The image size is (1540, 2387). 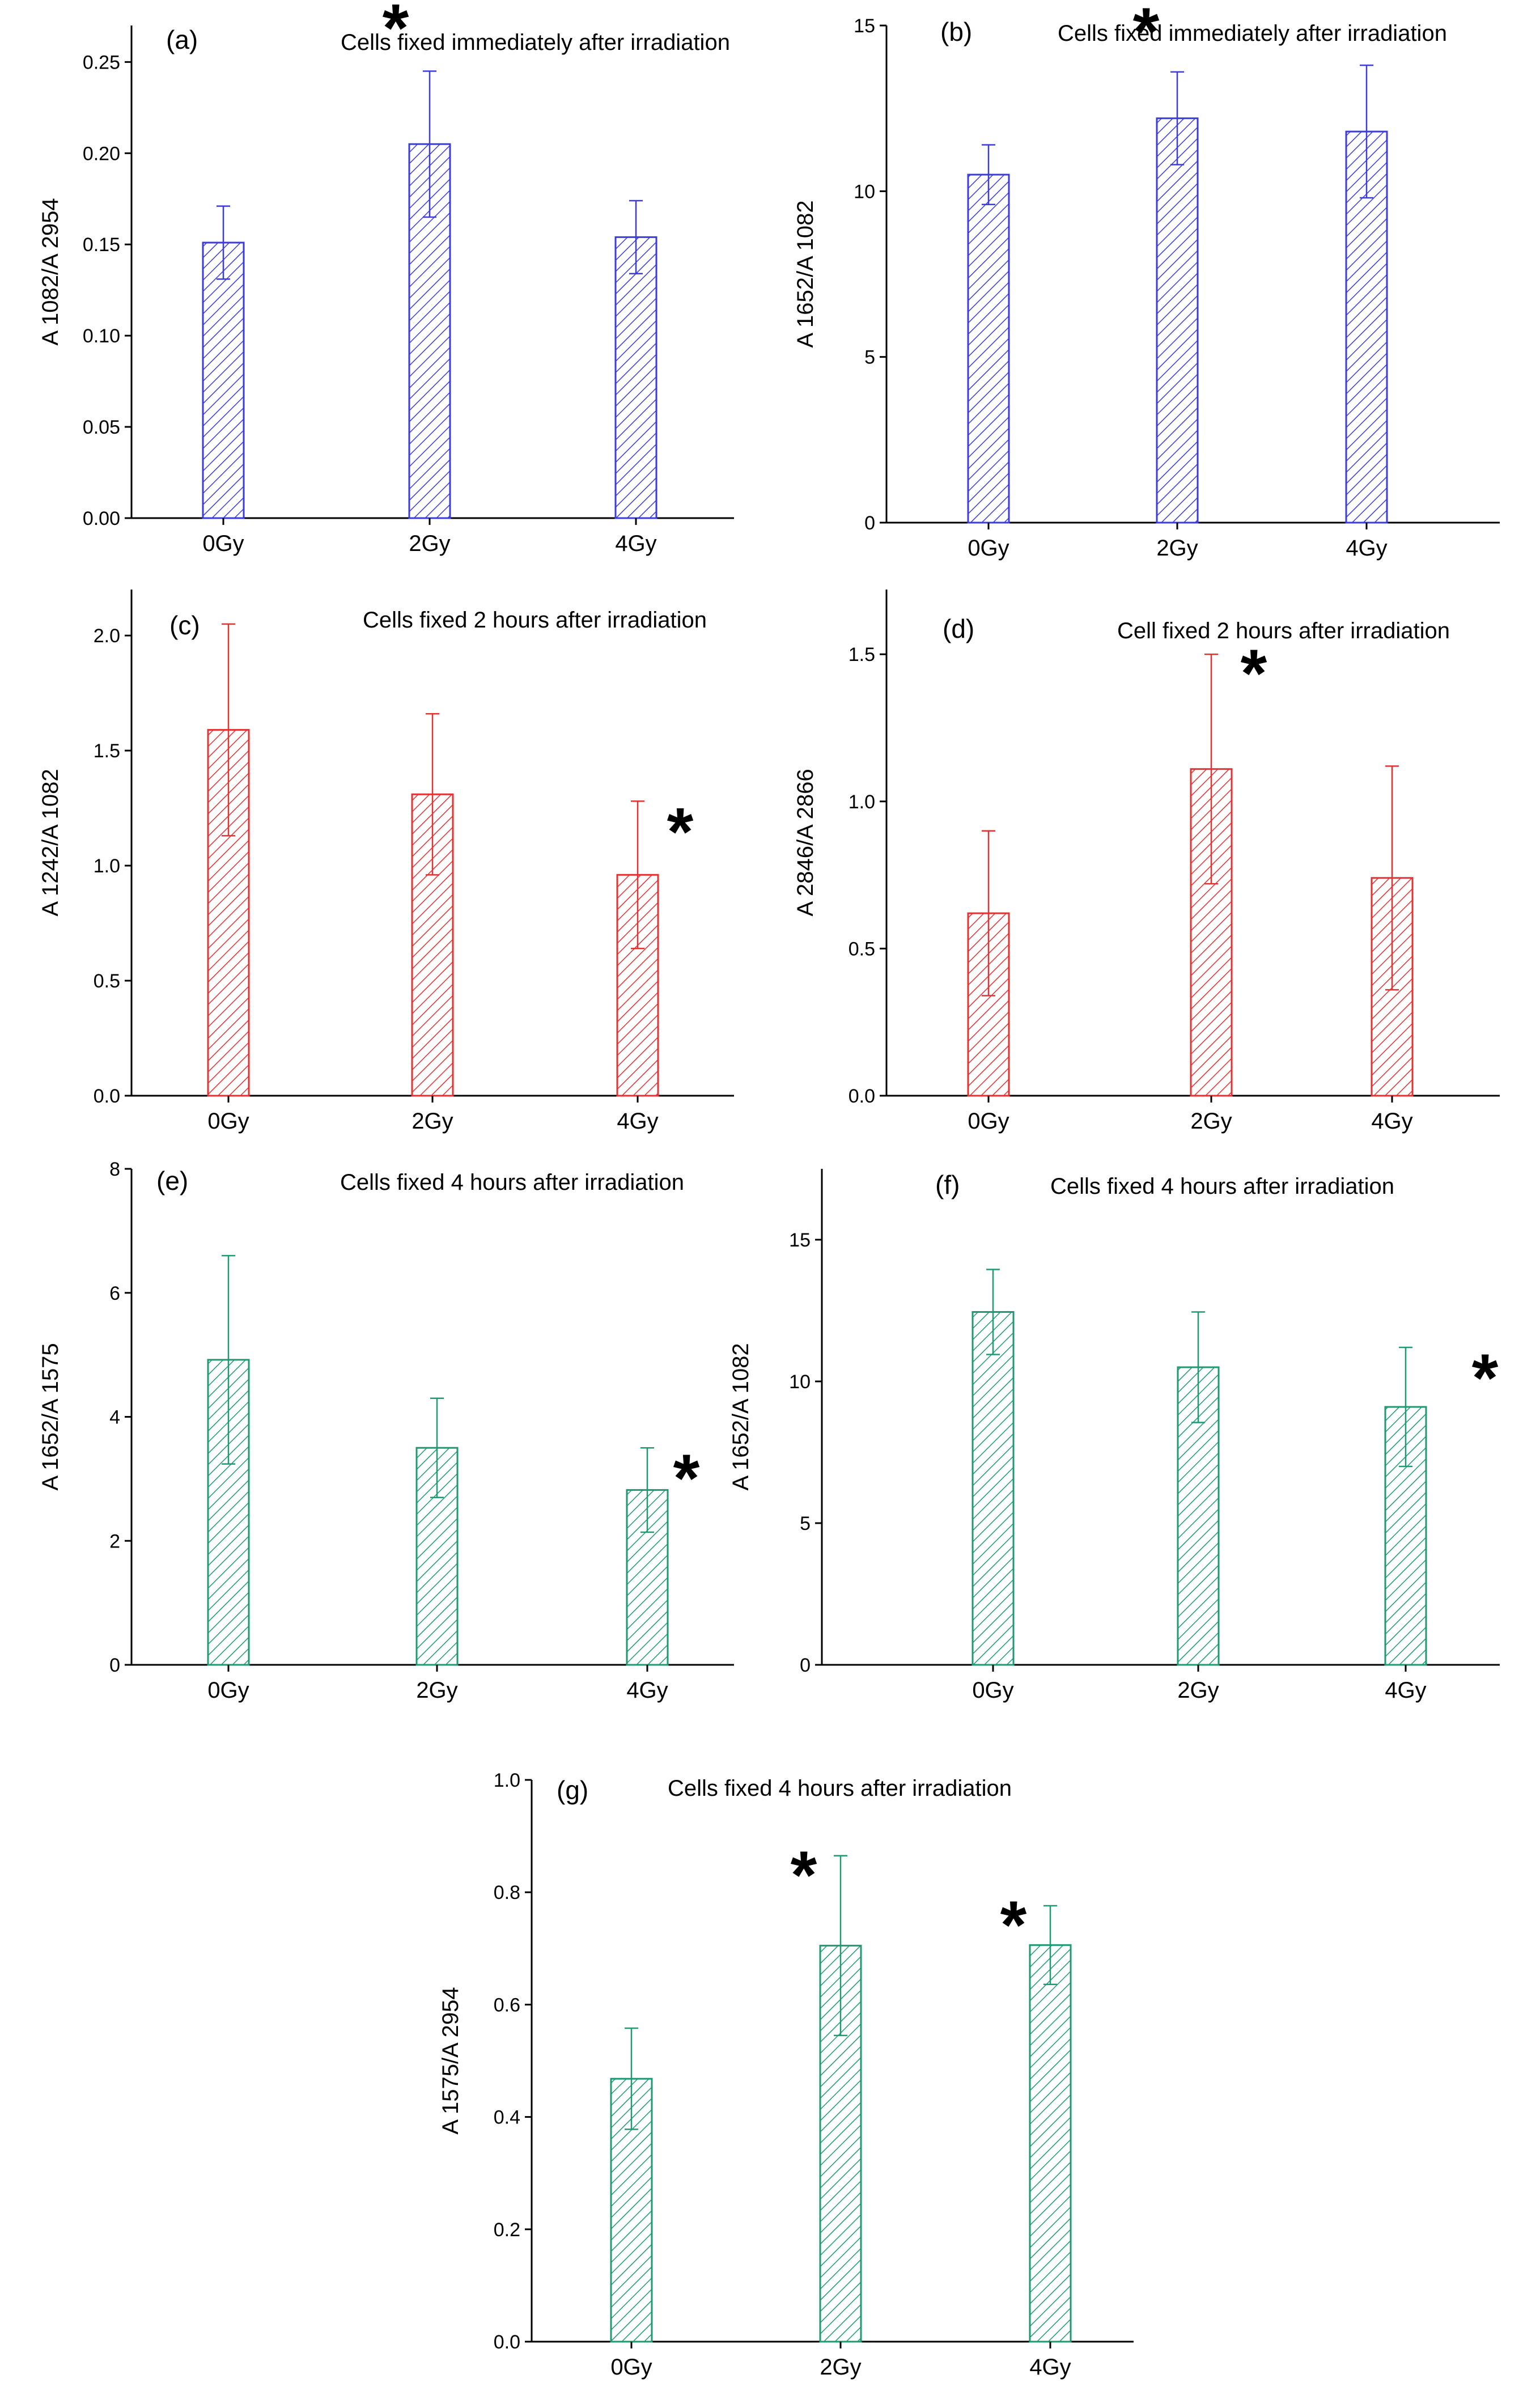 What do you see at coordinates (507, 1892) in the screenshot?
I see `y-tick-label: 0.8` at bounding box center [507, 1892].